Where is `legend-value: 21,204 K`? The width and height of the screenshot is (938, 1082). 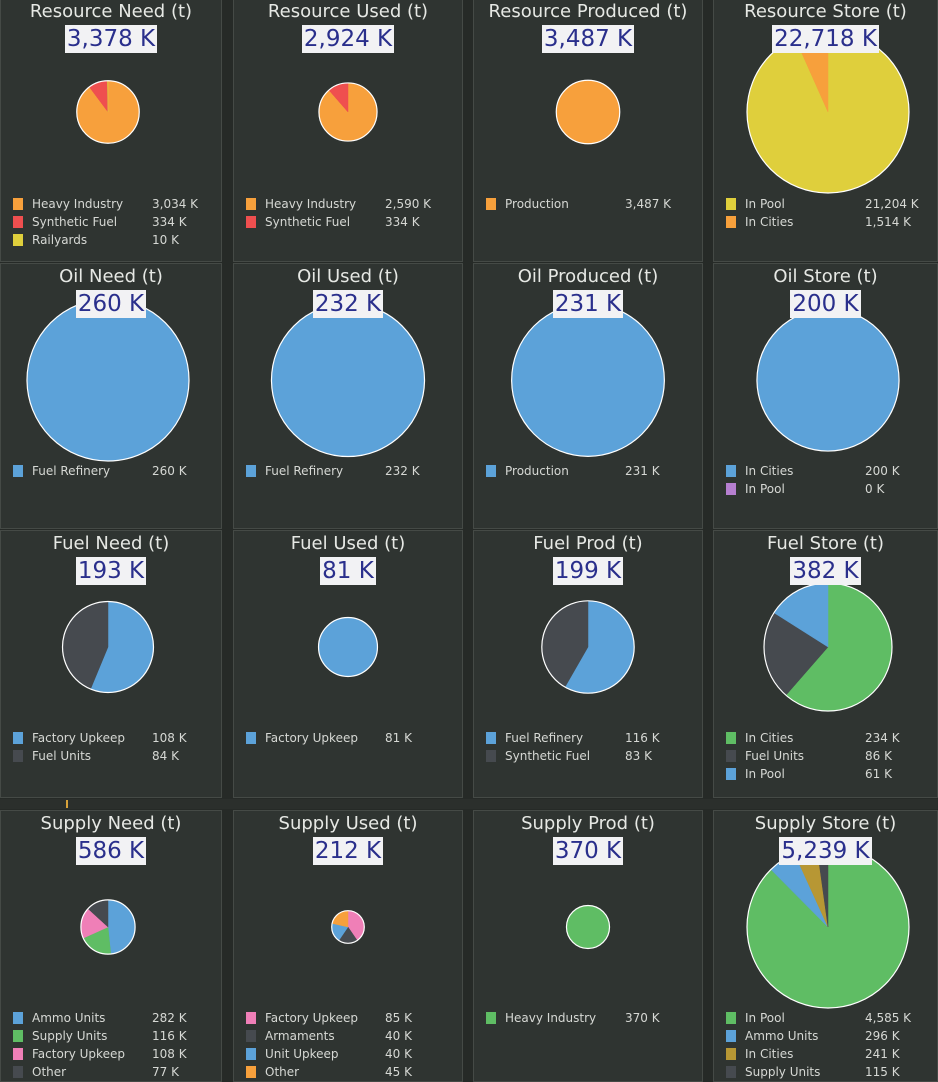 legend-value: 21,204 K is located at coordinates (892, 204).